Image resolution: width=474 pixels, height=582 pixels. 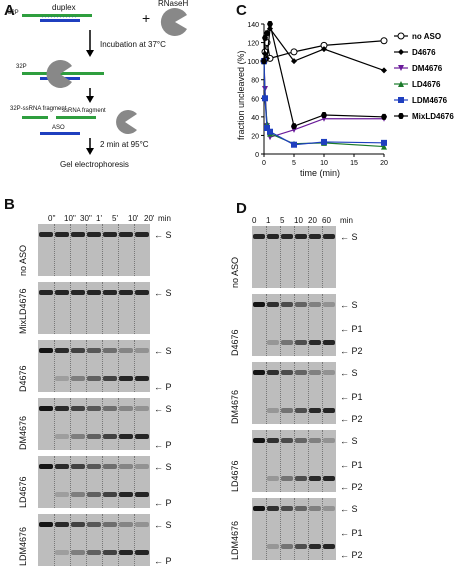 What do you see at coordinates (103, 220) in the screenshot?
I see `gel-b-time-header: 0'' 10'' 30'' 1' 5' 10' 20'` at bounding box center [103, 220].